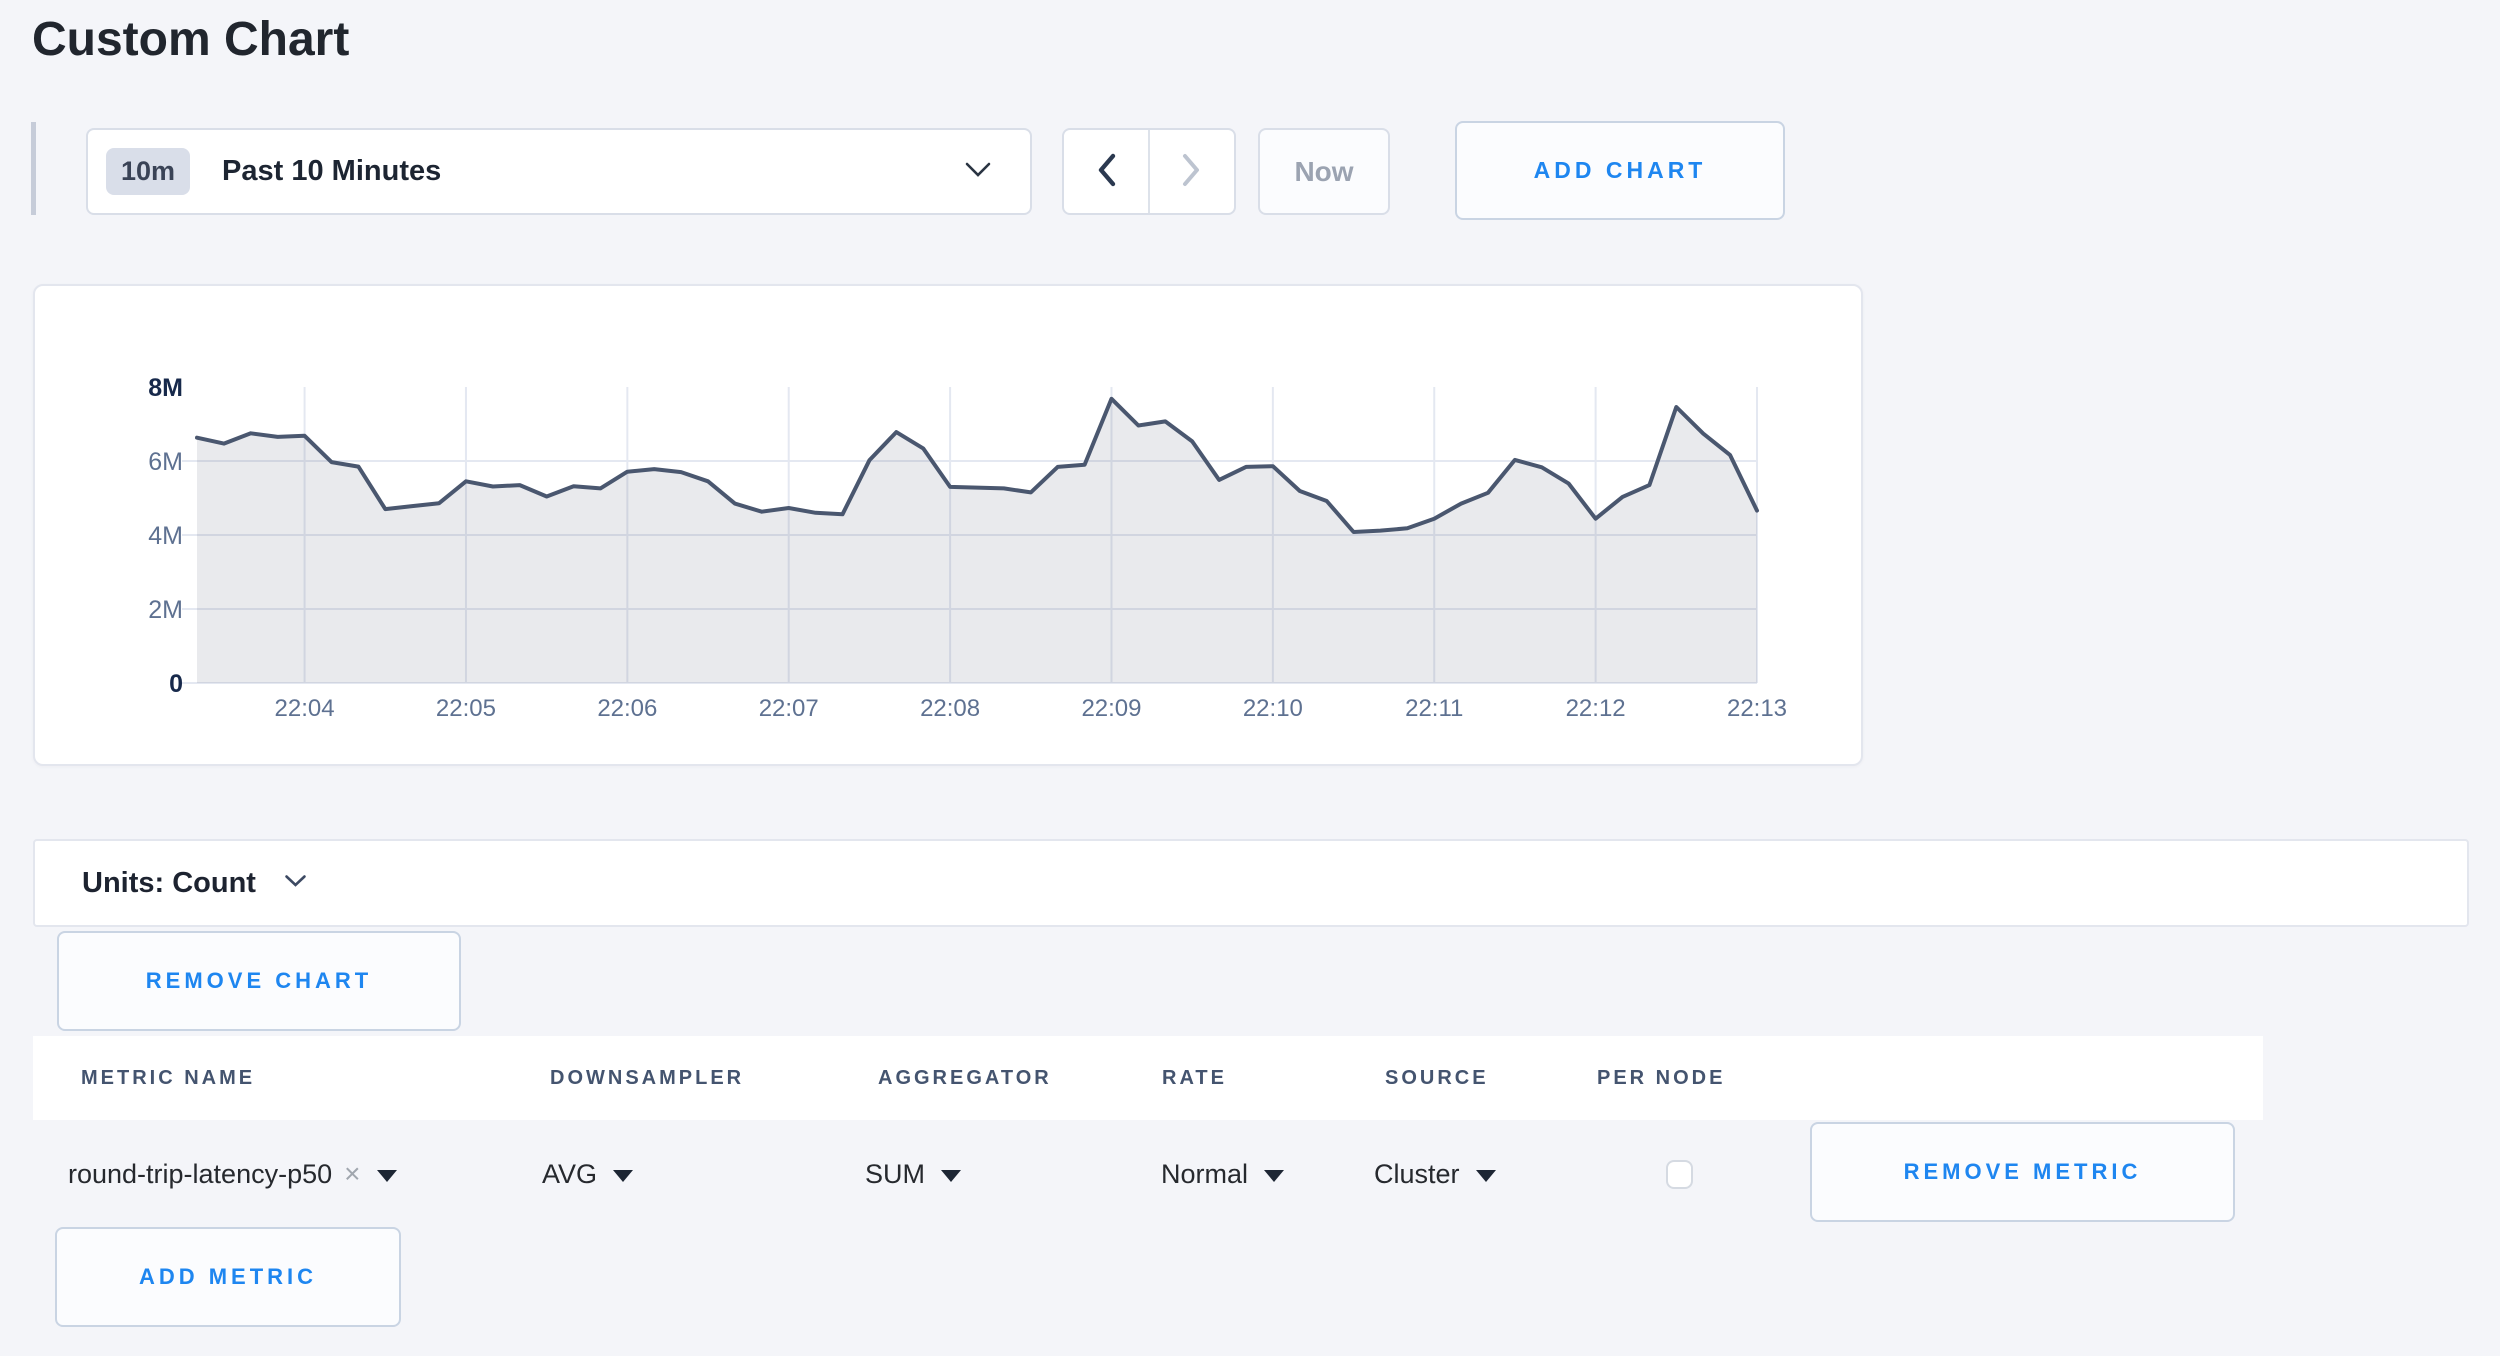  Describe the element at coordinates (466, 708) in the screenshot. I see `svg-text: 22:05` at that location.